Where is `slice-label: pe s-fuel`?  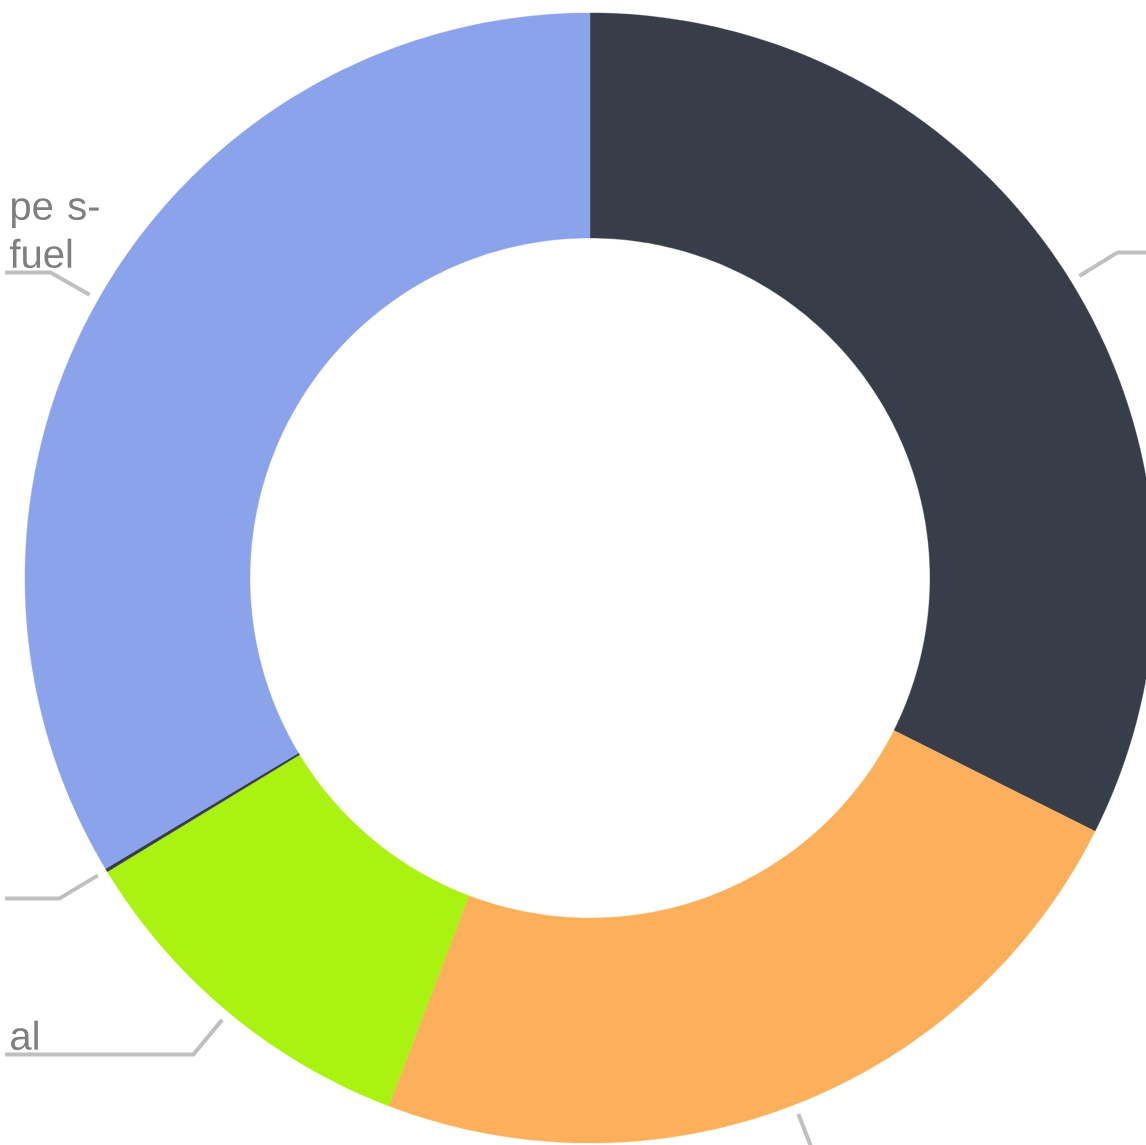
slice-label: pe s-fuel is located at coordinates (54, 233).